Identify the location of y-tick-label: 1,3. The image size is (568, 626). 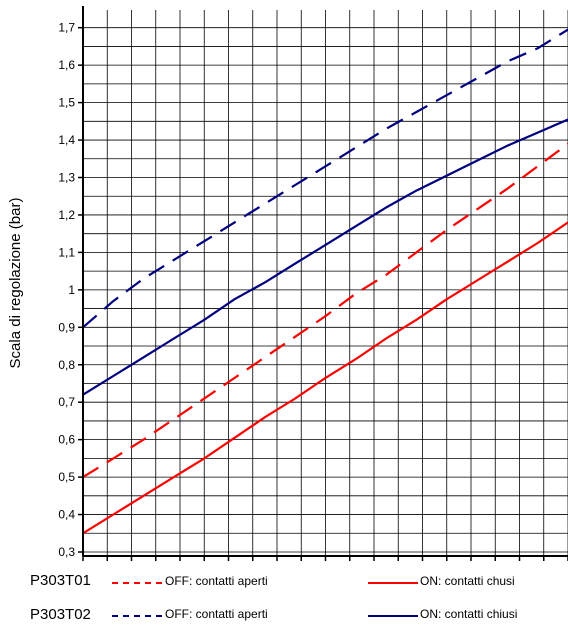
(66, 178).